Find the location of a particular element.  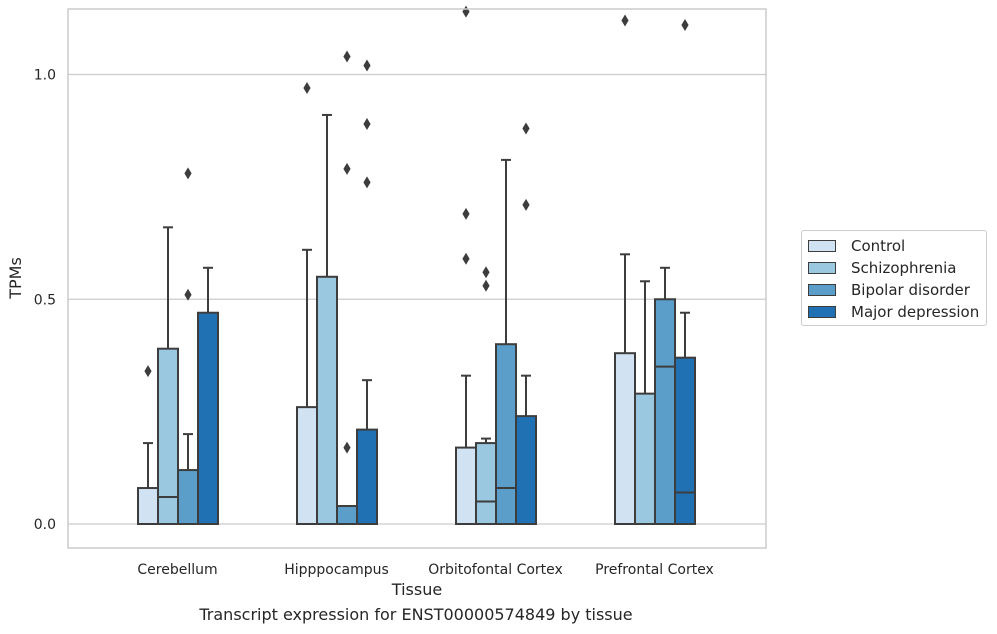

y-tick-label: 0.5 is located at coordinates (45, 300).